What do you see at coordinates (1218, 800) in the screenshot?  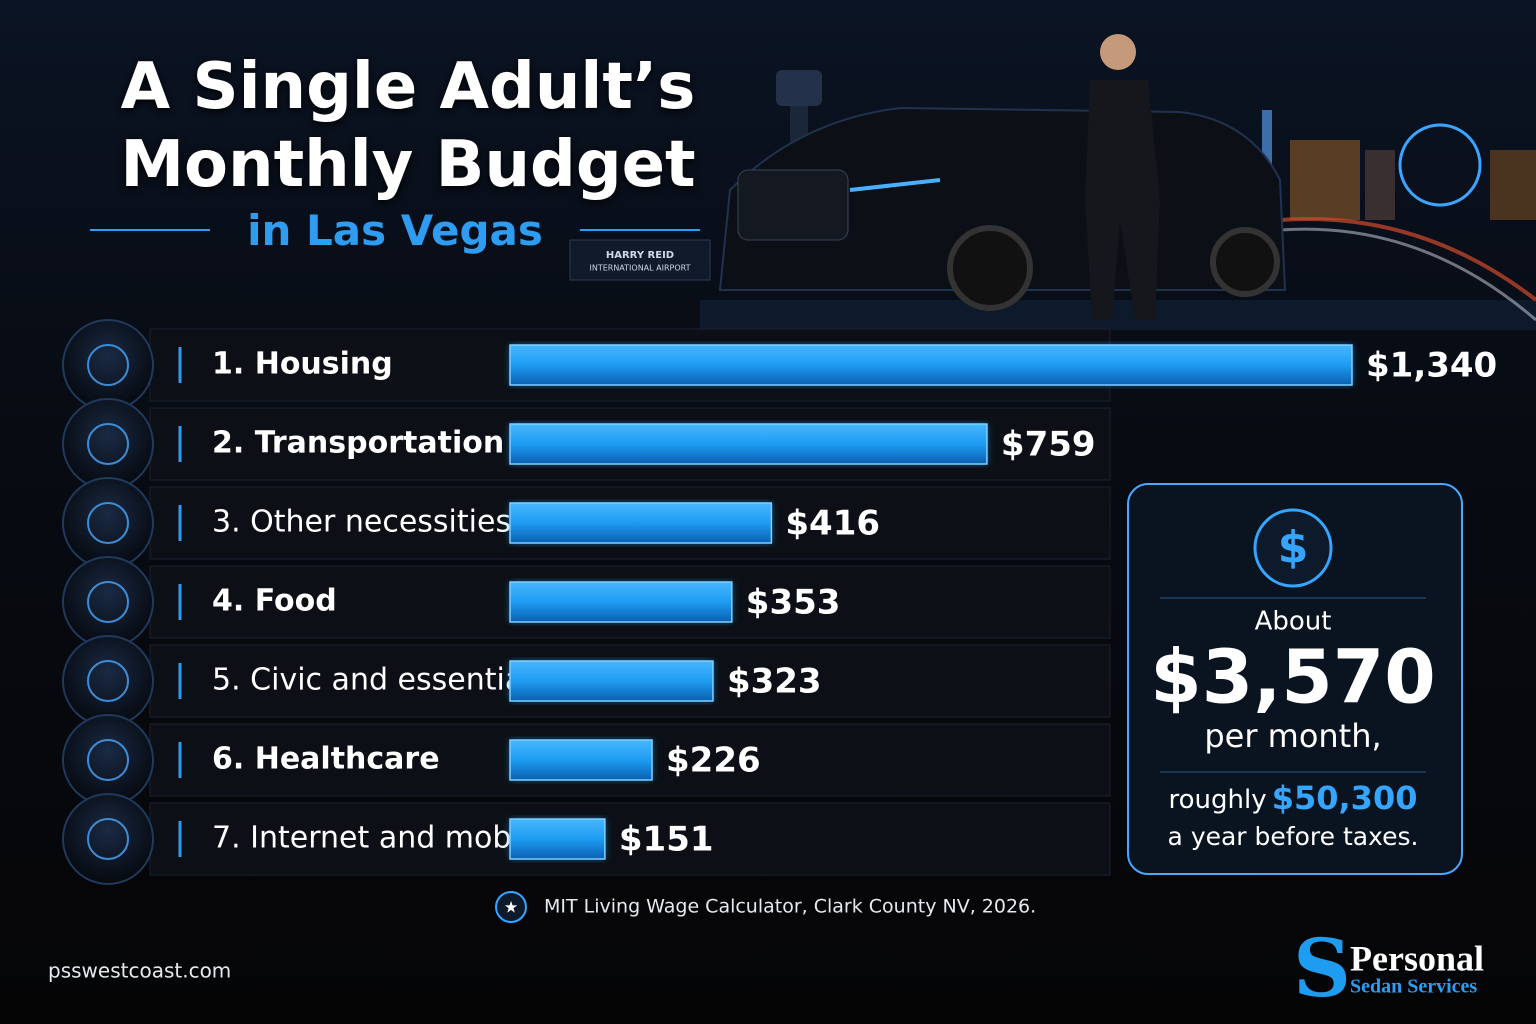 I see `summary-prefix: roughly` at bounding box center [1218, 800].